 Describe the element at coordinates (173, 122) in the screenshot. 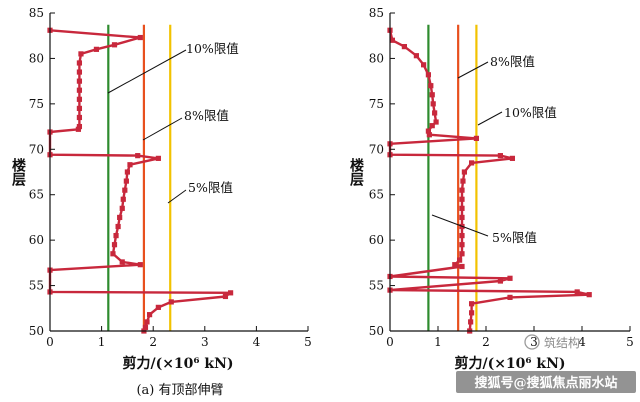

I see `limit-annotations: 10%限值 8%限值 5%限值` at that location.